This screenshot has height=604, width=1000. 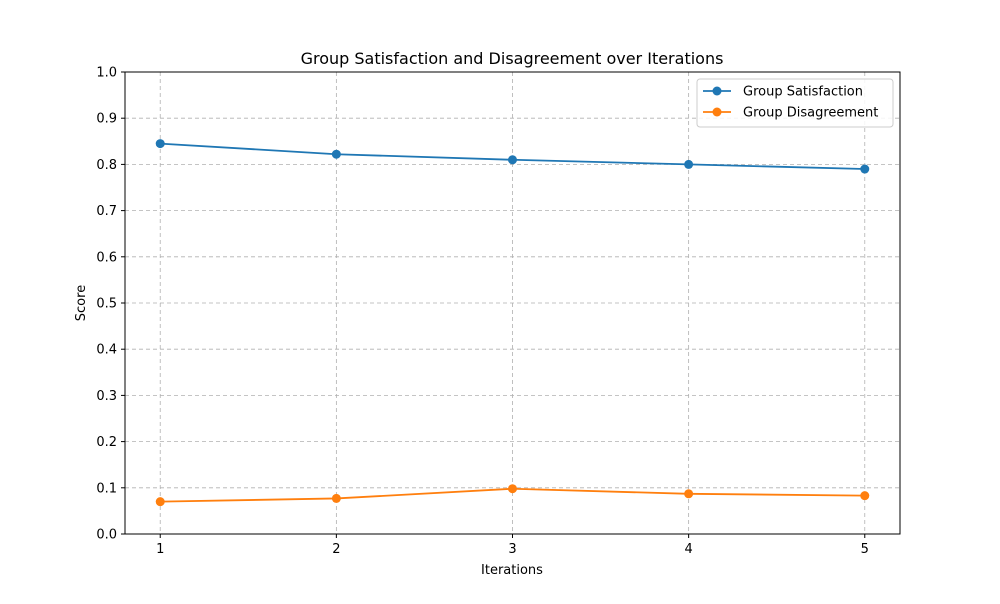 I want to click on y-tick-label: 0.5, so click(x=106, y=304).